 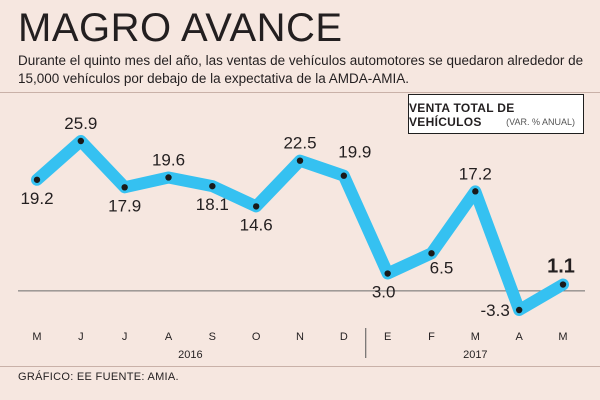 I want to click on data-label: 17.9, so click(x=124, y=205).